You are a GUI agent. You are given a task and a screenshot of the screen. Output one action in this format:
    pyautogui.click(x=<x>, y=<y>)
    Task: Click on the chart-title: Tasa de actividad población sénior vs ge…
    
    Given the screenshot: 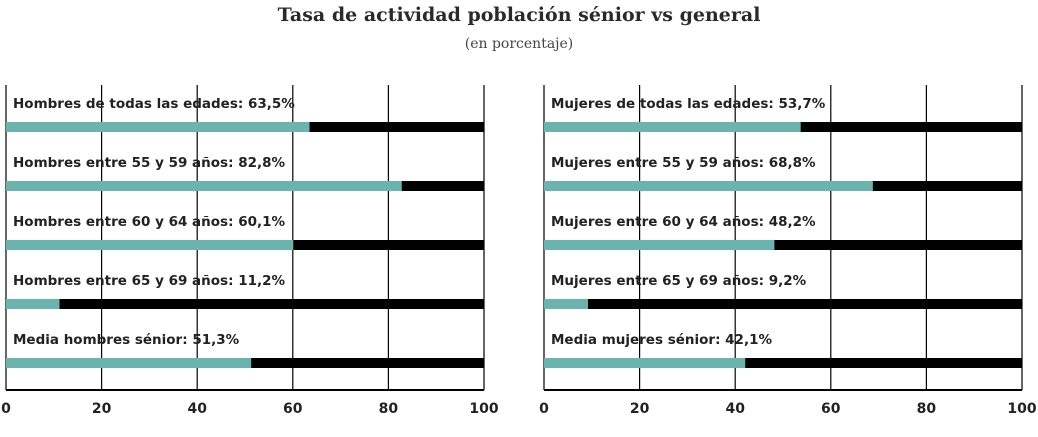 What is the action you would take?
    pyautogui.click(x=519, y=15)
    